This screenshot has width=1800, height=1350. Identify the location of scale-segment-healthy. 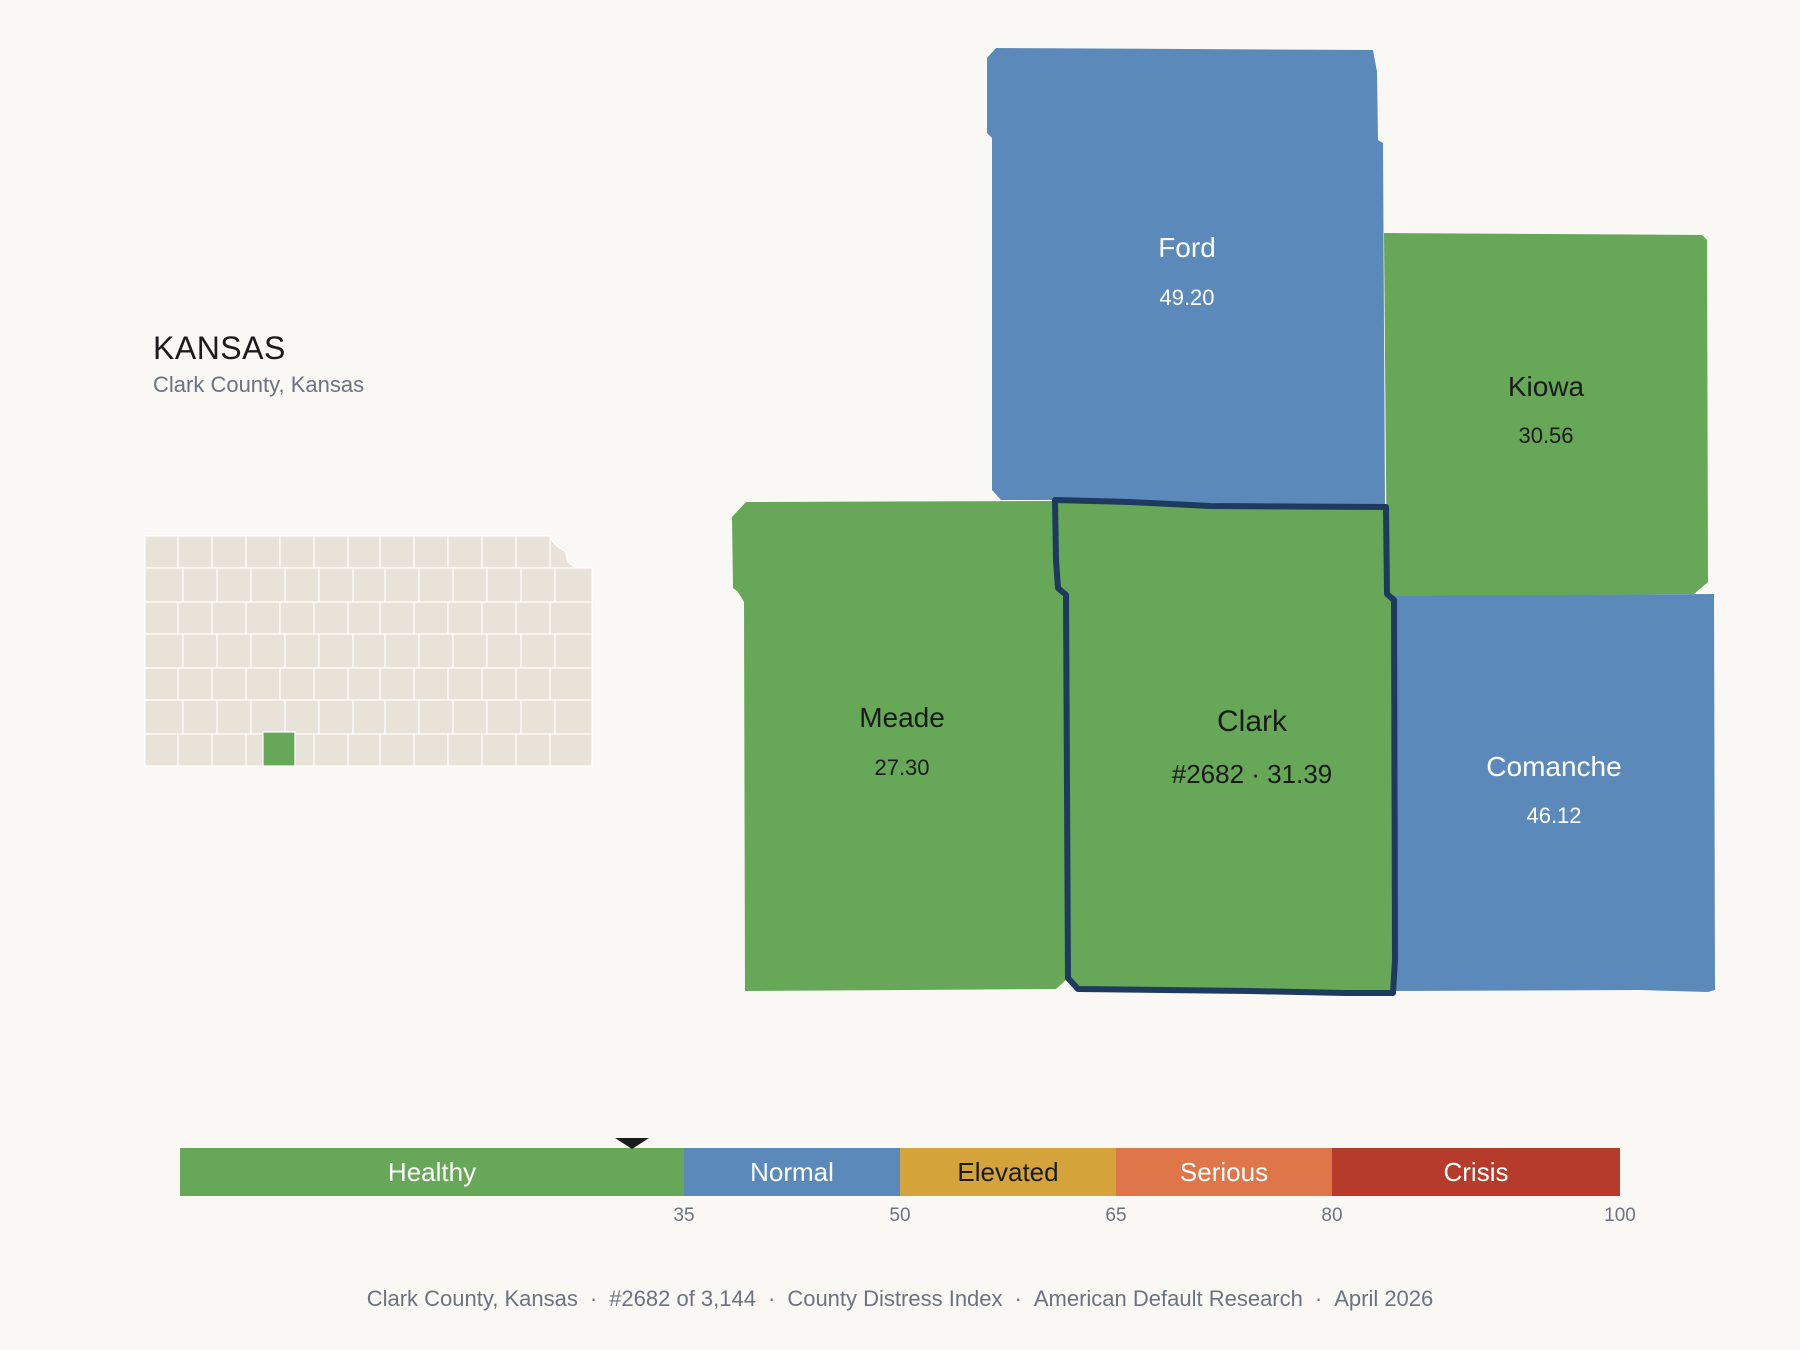
(432, 1172).